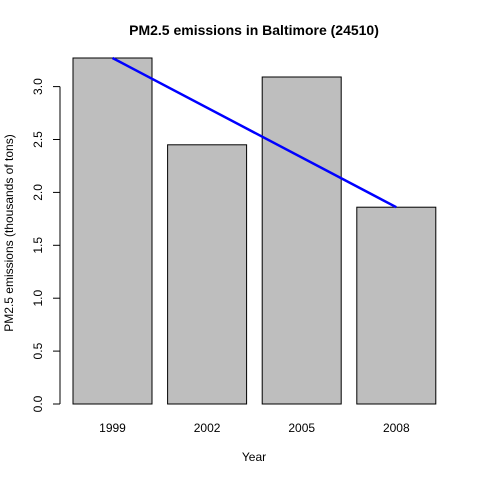  Describe the element at coordinates (396, 428) in the screenshot. I see `x-tick-label-2008: 2008` at that location.